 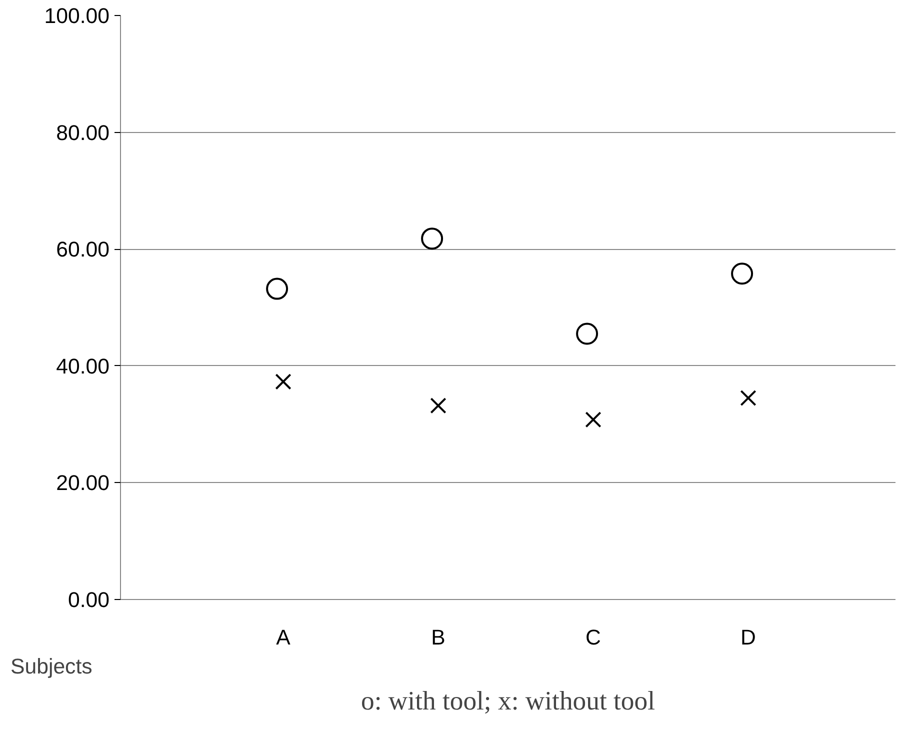 I want to click on y-tick-label: 80.00, so click(x=83, y=132).